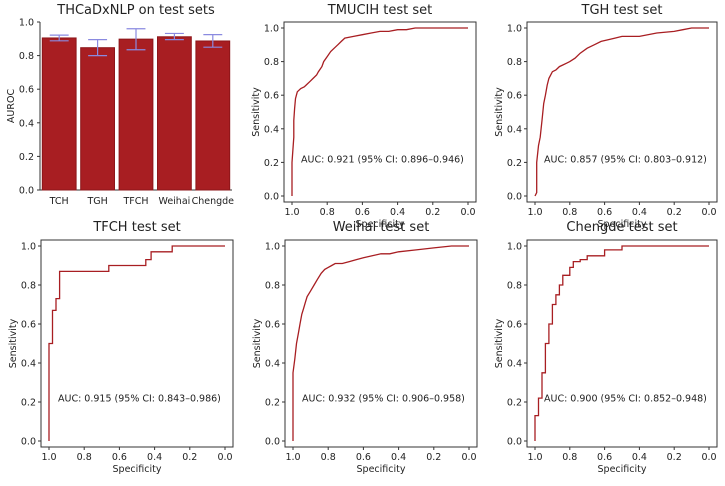 This screenshot has width=725, height=486. I want to click on bar-weihai, so click(174, 113).